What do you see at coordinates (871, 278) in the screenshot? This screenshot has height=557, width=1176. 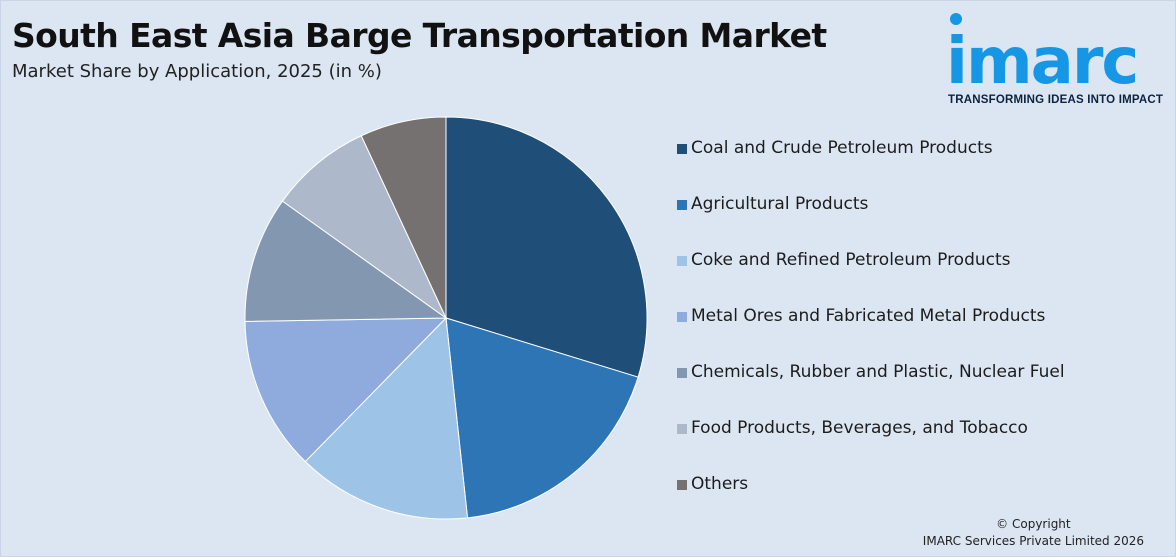 I see `legend-item: Coke and Refined Petroleum Products` at bounding box center [871, 278].